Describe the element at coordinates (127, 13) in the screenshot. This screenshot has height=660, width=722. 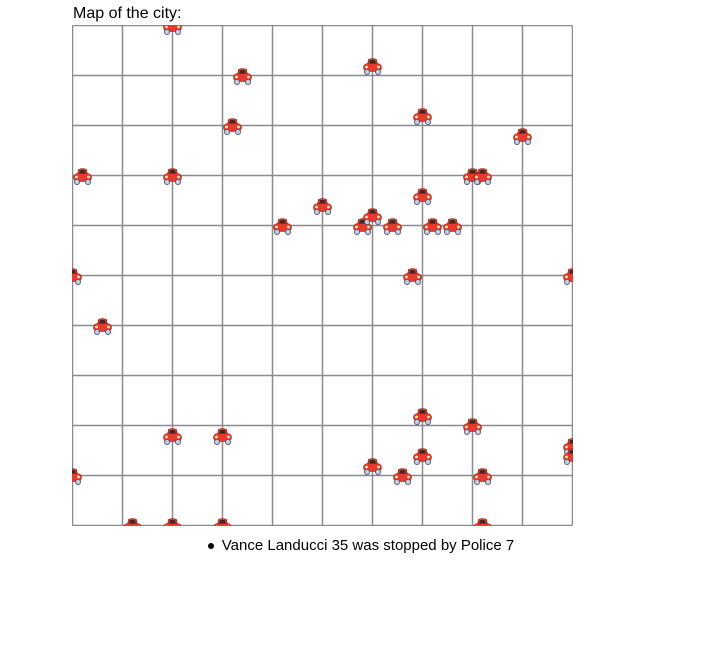
I see `map-title: Map of the city:` at that location.